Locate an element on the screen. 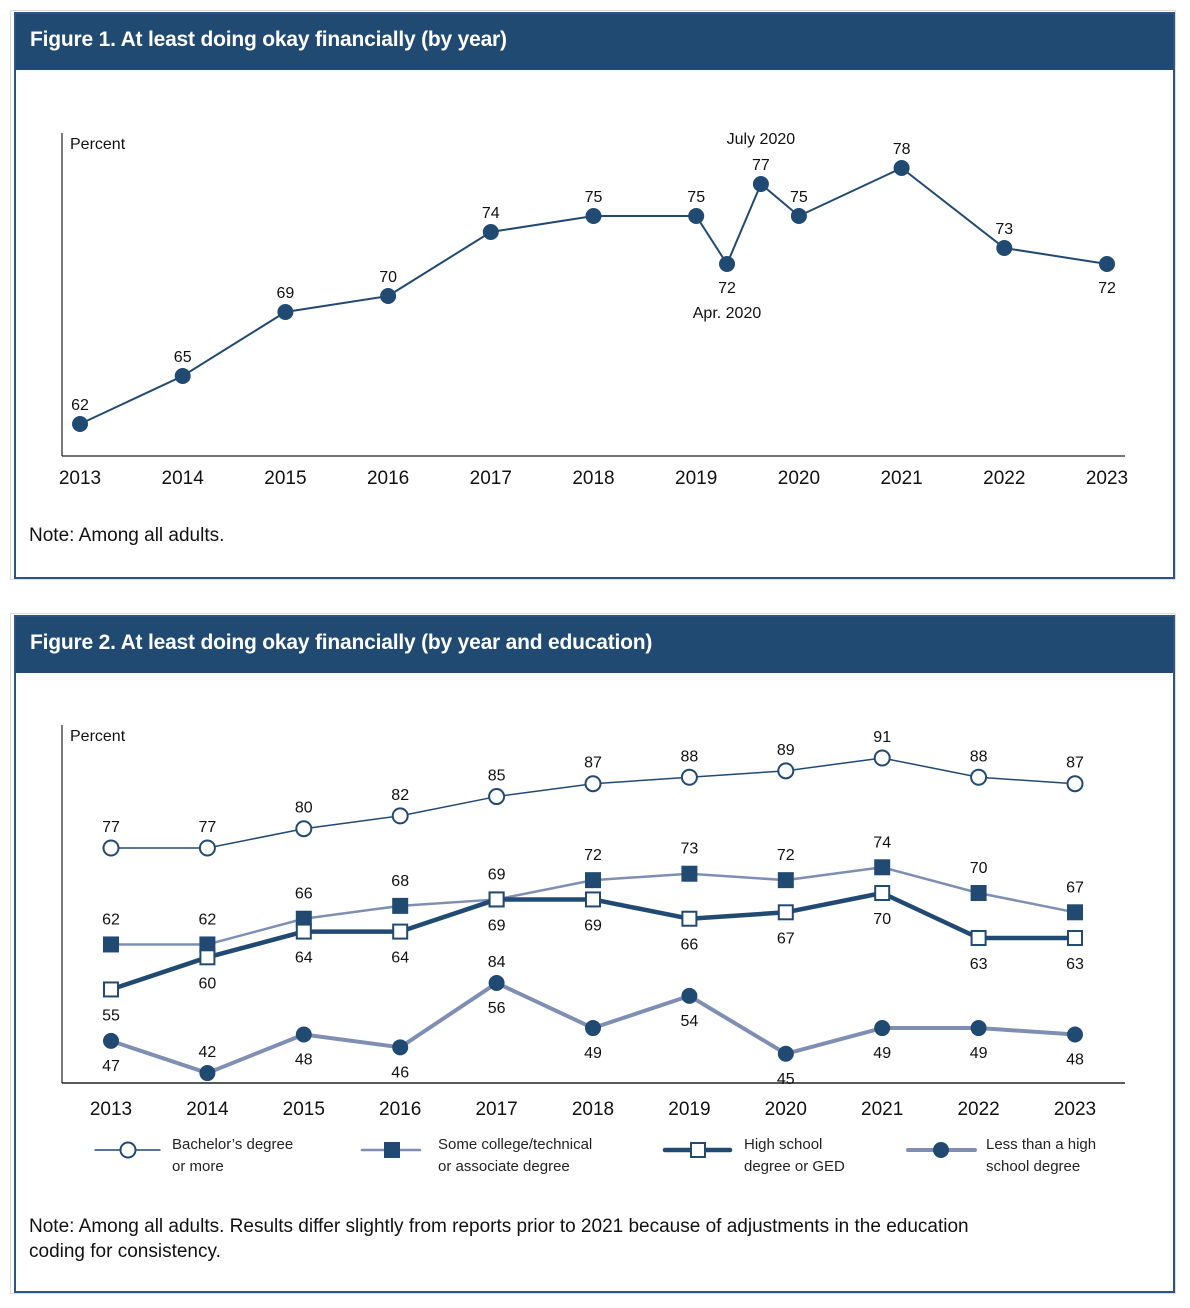  fig2-x-tick-label: 2021 is located at coordinates (882, 1109).